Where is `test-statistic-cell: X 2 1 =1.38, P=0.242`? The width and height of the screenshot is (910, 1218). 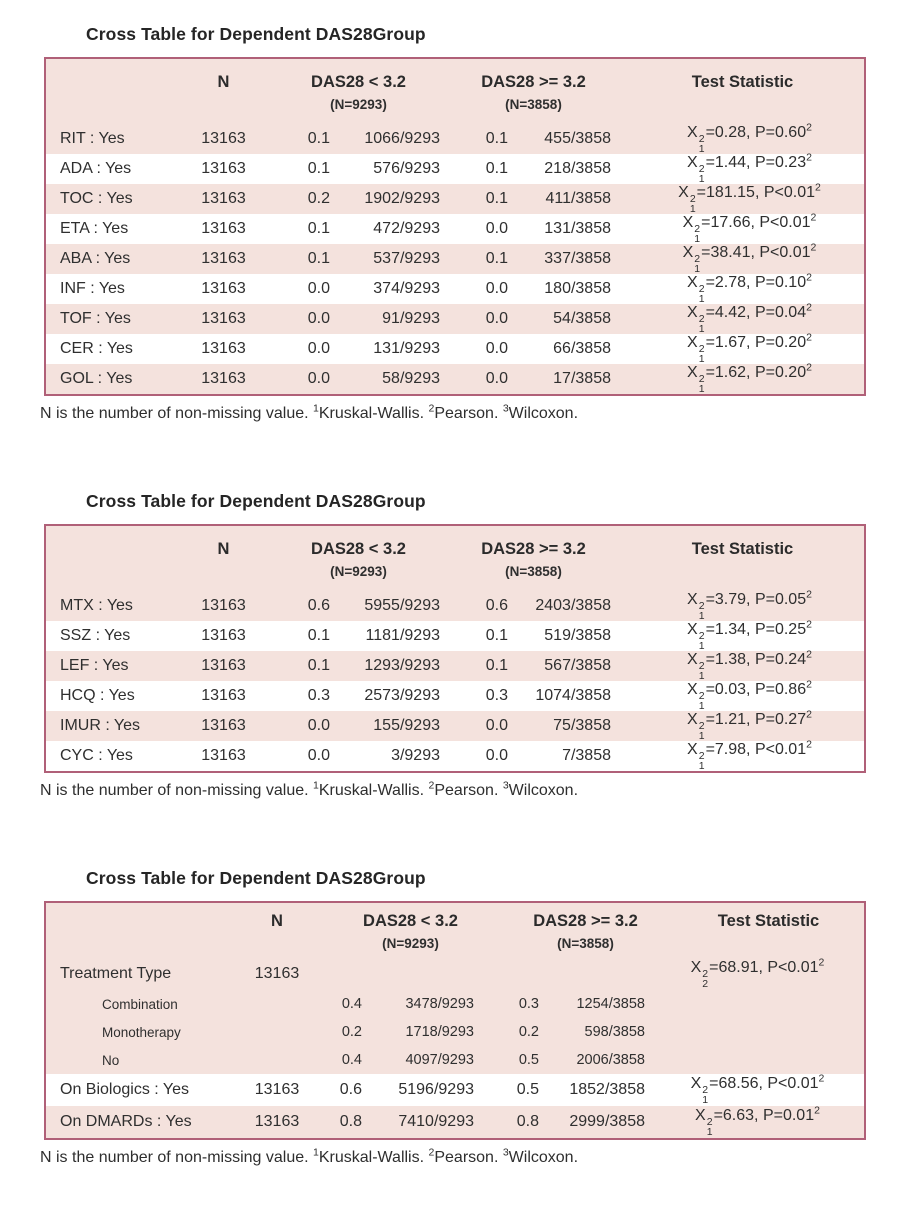 test-statistic-cell: X 2 1 =1.38, P=0.242 is located at coordinates (749, 665).